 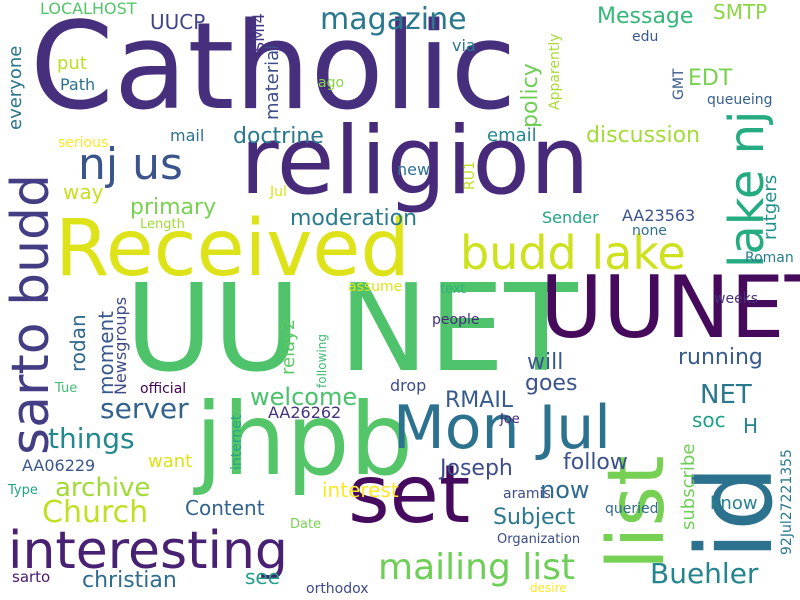 I want to click on word: UUCP, so click(x=178, y=22).